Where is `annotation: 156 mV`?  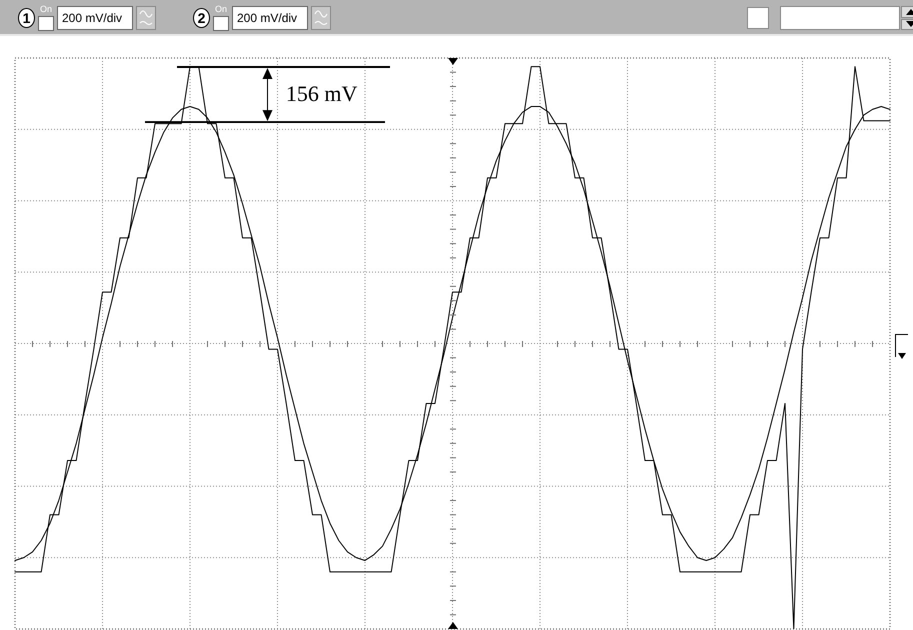
annotation: 156 mV is located at coordinates (322, 93).